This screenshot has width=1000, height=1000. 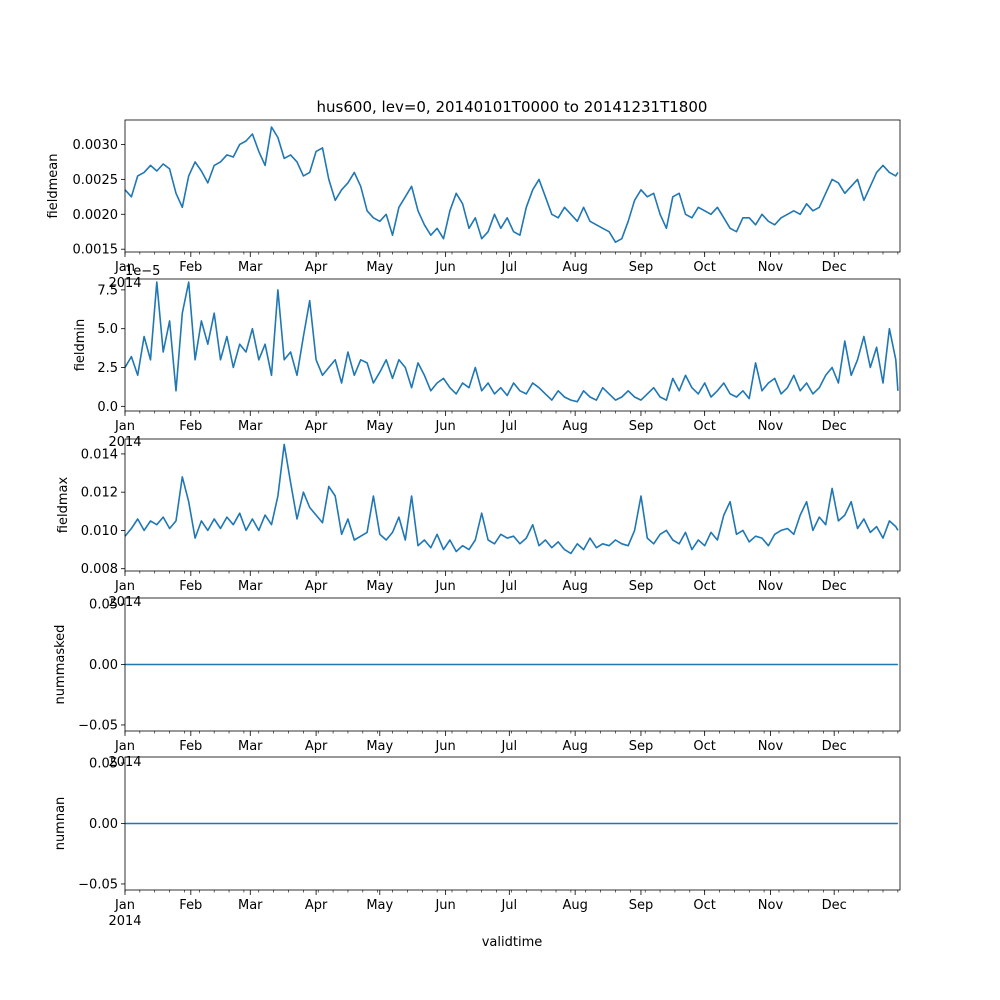 What do you see at coordinates (511, 342) in the screenshot?
I see `data-line-fieldmin` at bounding box center [511, 342].